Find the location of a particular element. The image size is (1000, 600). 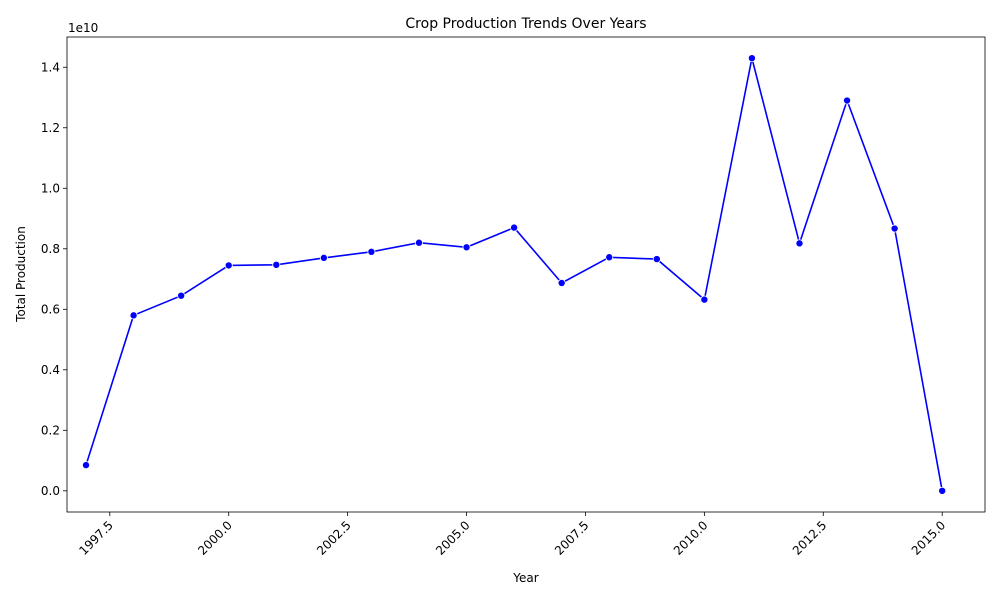

x-axis-label: Year is located at coordinates (525, 578).